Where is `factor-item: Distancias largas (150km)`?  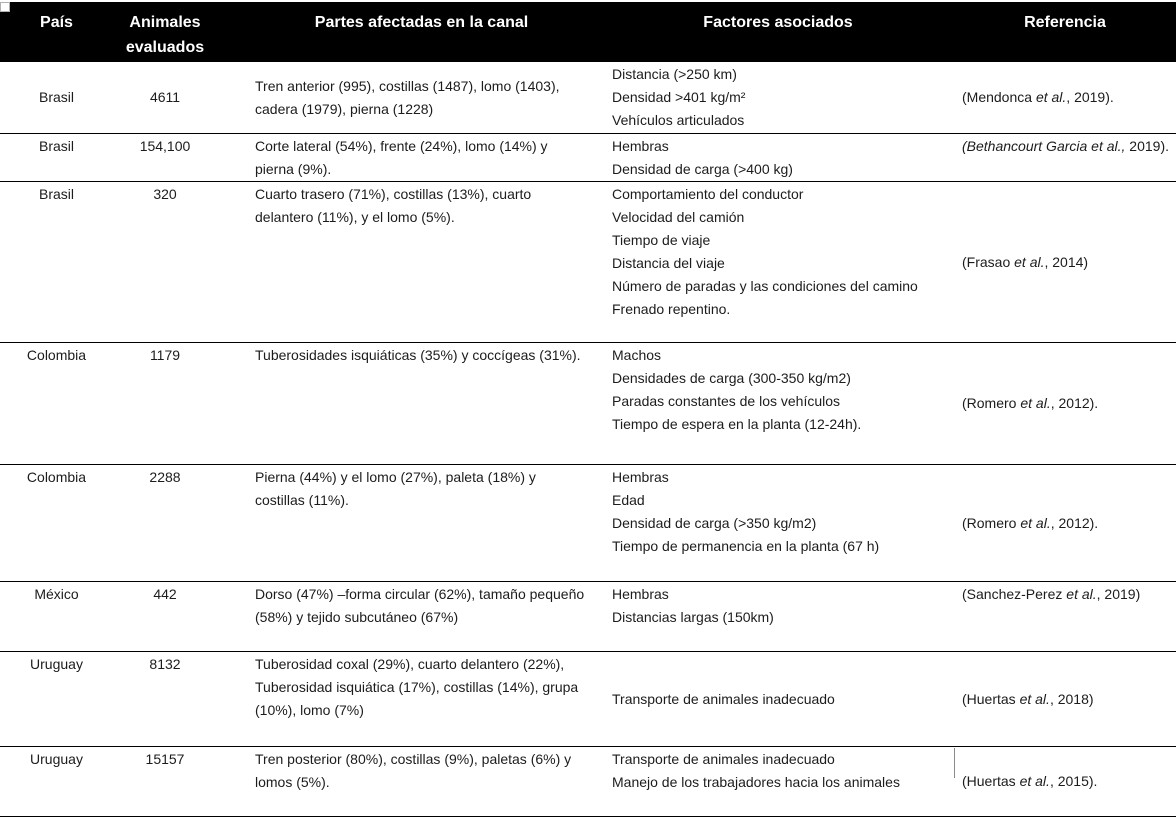
factor-item: Distancias largas (150km) is located at coordinates (693, 616).